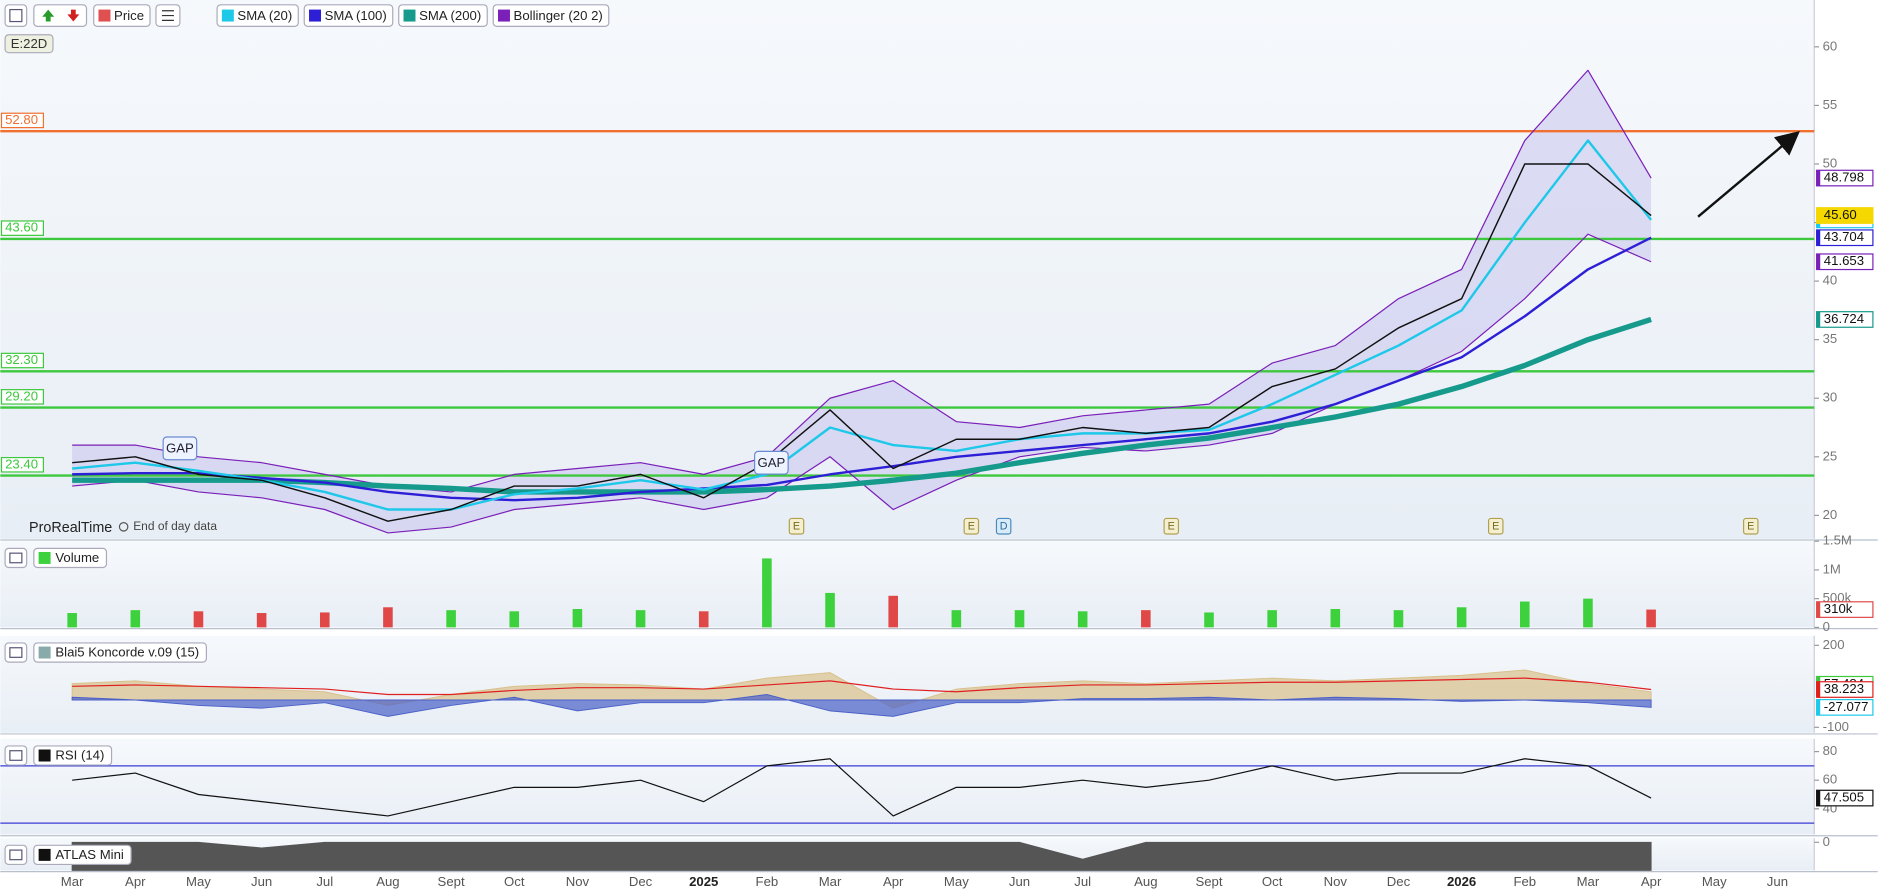 This screenshot has width=1878, height=892. I want to click on value-tag-label: 45.60, so click(1840, 214).